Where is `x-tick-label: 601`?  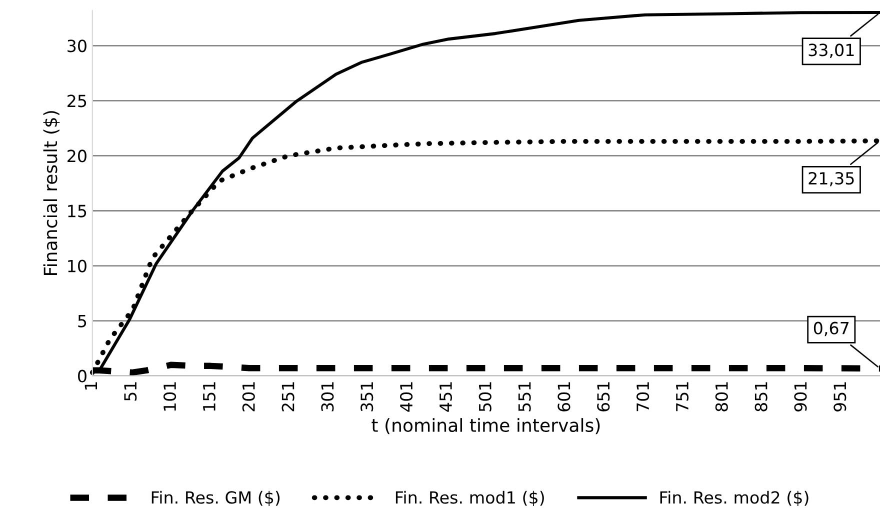
x-tick-label: 601 is located at coordinates (564, 397).